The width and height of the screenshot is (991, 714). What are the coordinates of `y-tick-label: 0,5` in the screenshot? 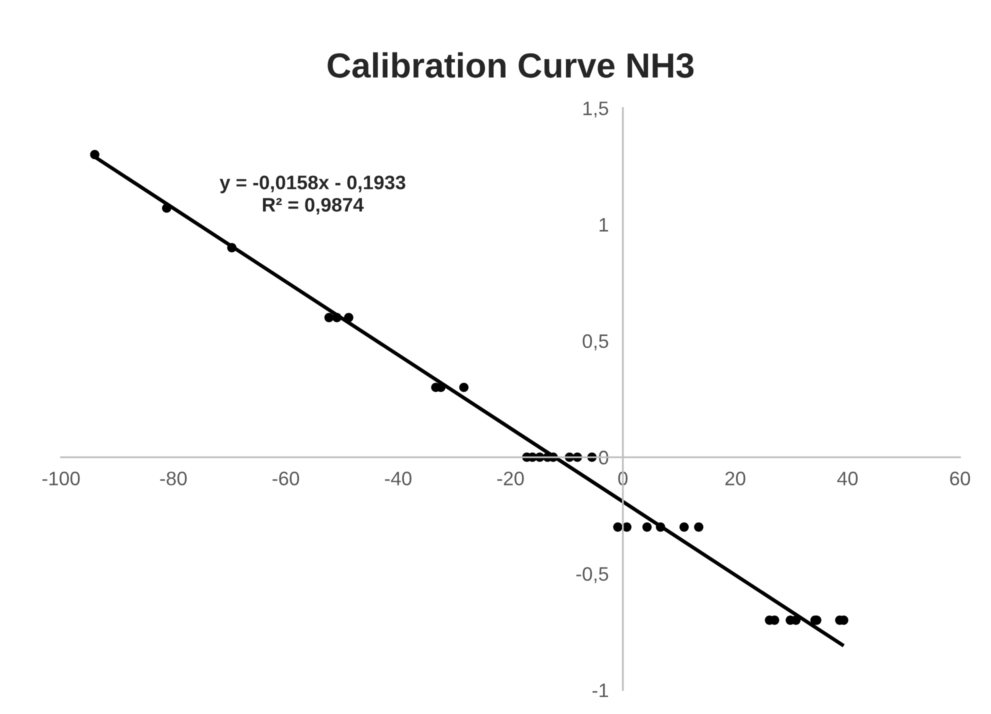 It's located at (595, 342).